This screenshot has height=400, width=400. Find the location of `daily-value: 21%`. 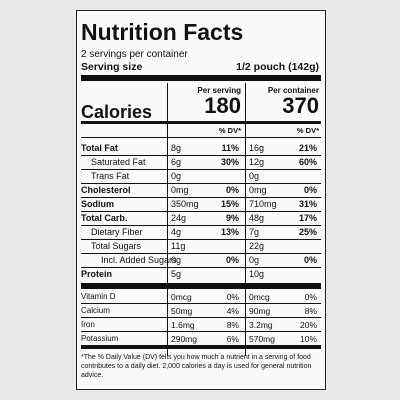

daily-value: 21% is located at coordinates (307, 148).